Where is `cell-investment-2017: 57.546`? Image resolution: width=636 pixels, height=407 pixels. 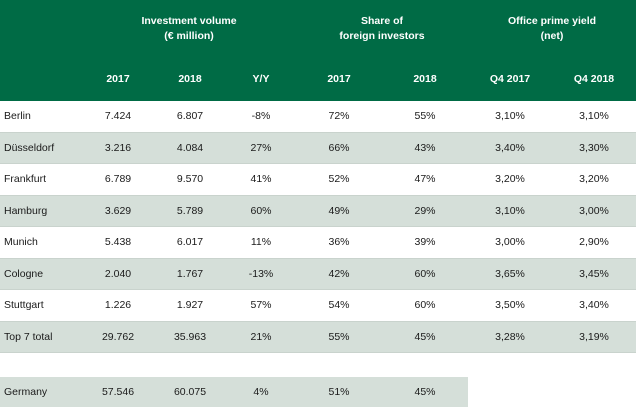
cell-investment-2017: 57.546 is located at coordinates (118, 392).